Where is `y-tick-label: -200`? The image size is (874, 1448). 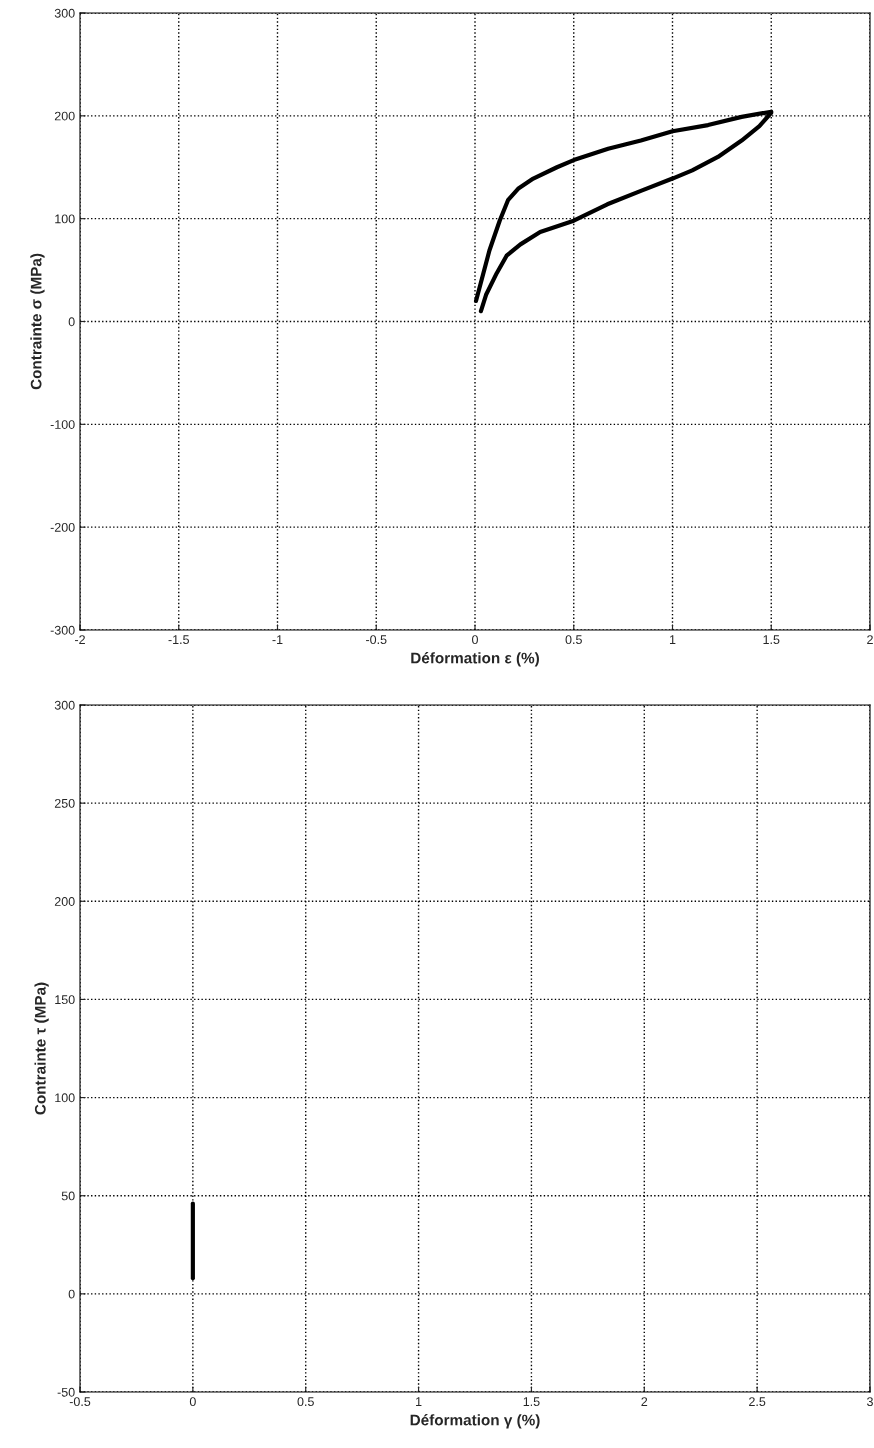
y-tick-label: -200 is located at coordinates (62, 527).